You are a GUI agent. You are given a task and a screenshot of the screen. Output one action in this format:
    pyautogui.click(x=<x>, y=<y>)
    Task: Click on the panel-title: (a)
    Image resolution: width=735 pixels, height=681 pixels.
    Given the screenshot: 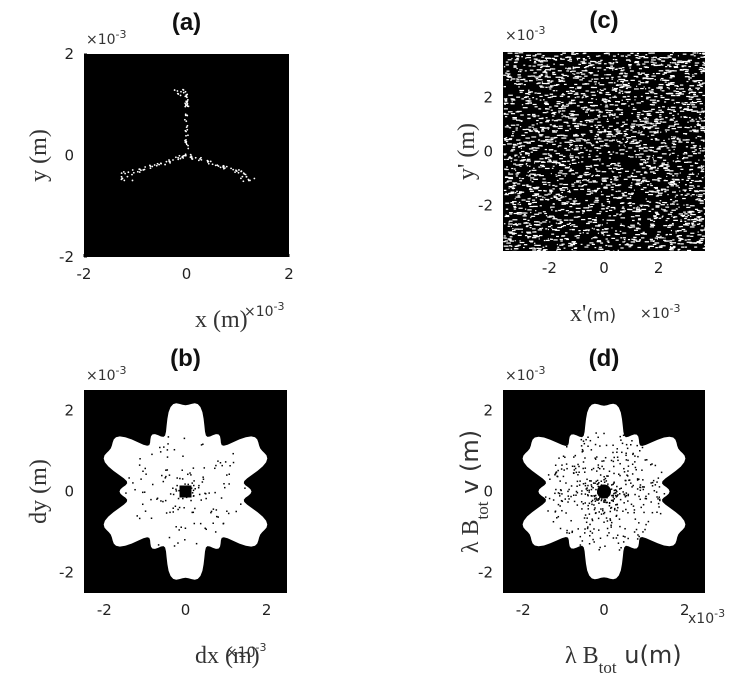 What is the action you would take?
    pyautogui.click(x=186, y=22)
    